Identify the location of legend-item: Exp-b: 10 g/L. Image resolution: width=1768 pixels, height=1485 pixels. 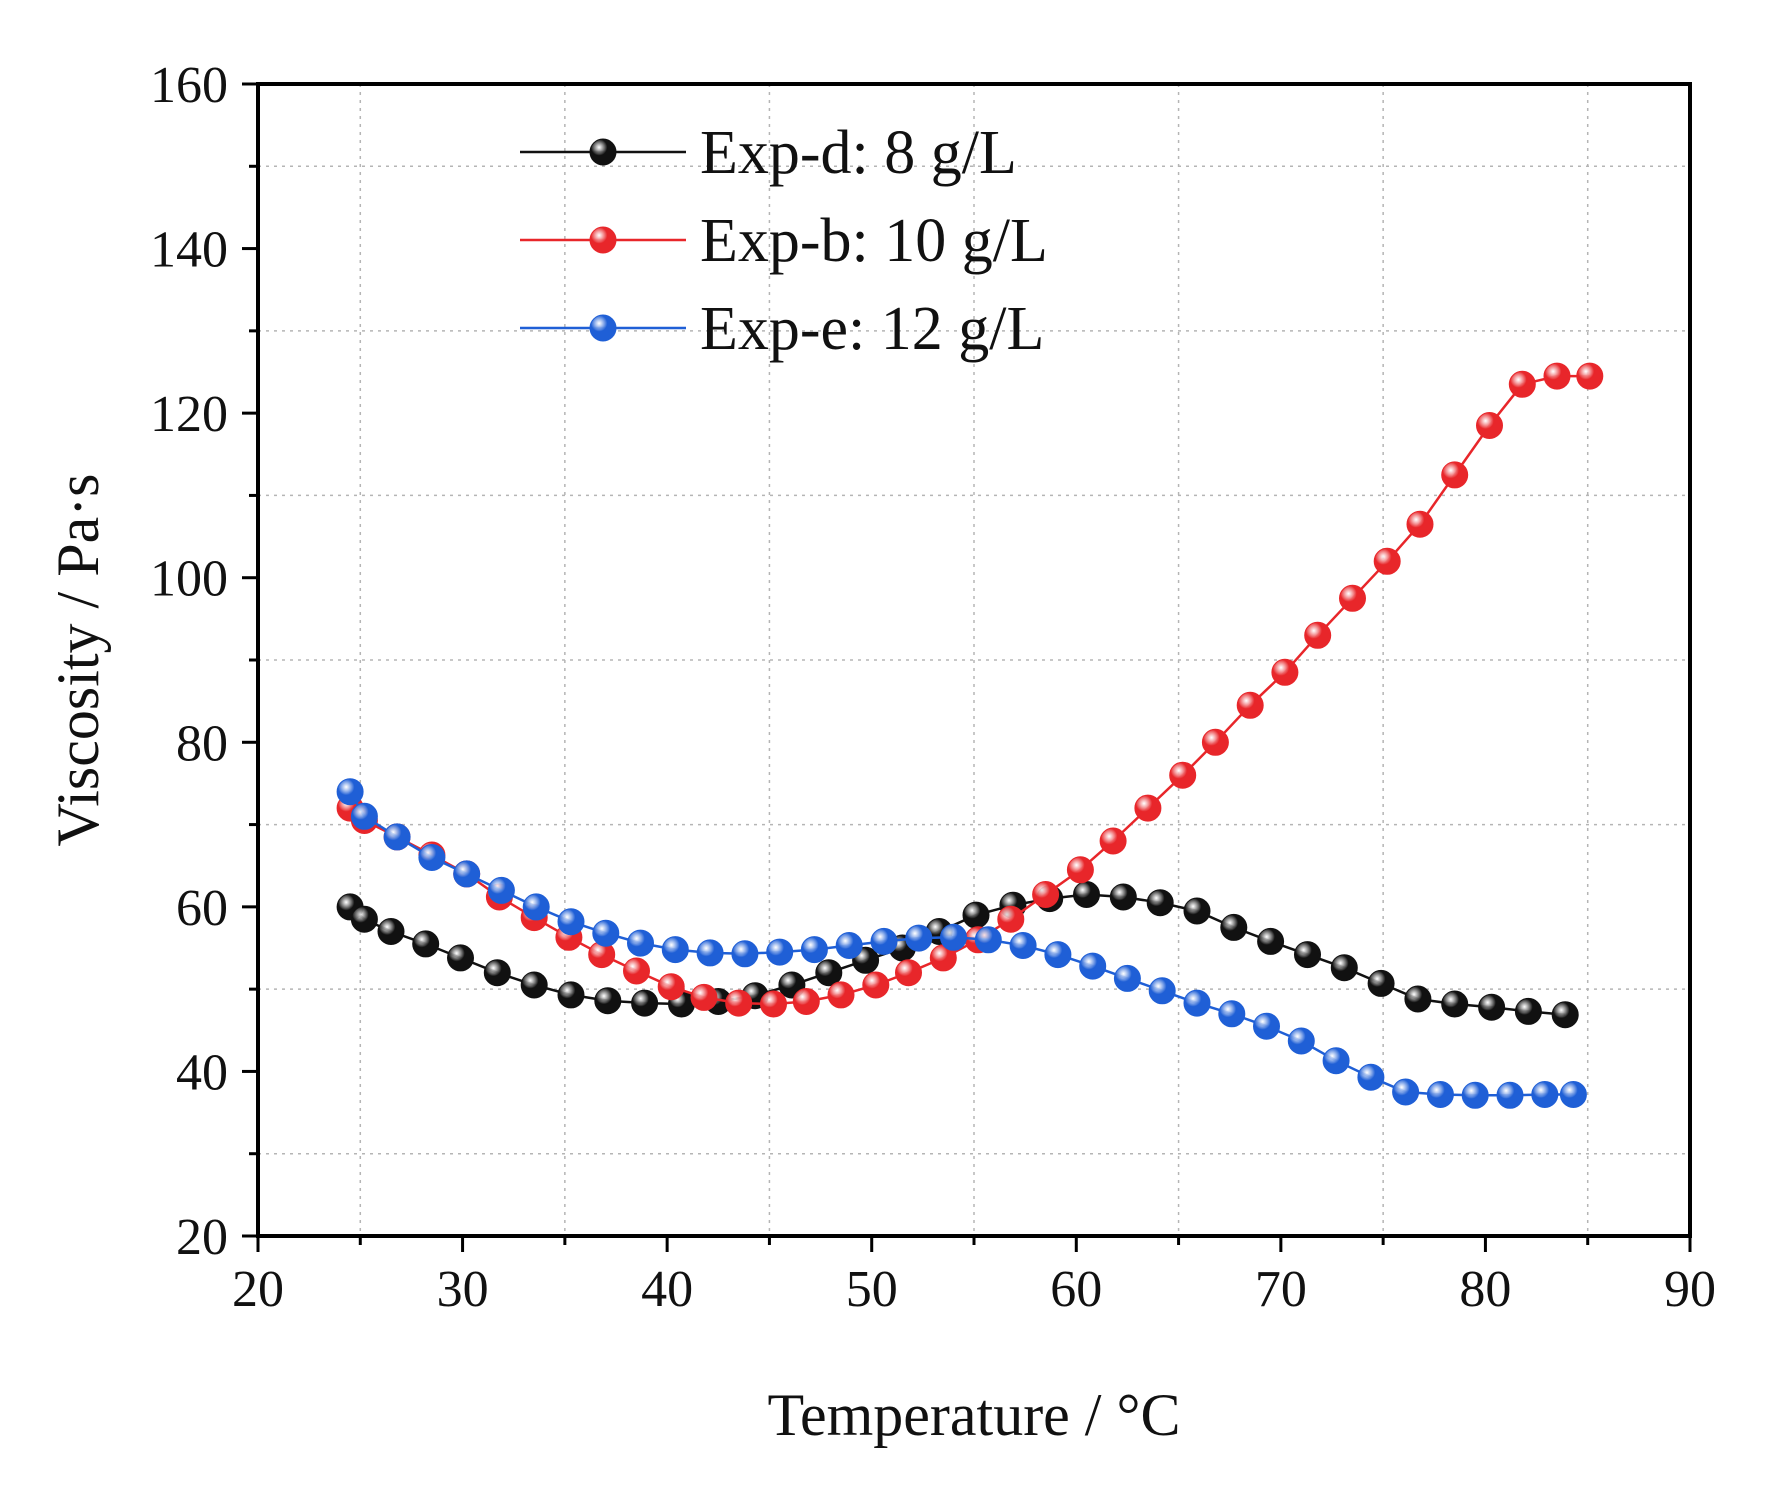
(784, 241).